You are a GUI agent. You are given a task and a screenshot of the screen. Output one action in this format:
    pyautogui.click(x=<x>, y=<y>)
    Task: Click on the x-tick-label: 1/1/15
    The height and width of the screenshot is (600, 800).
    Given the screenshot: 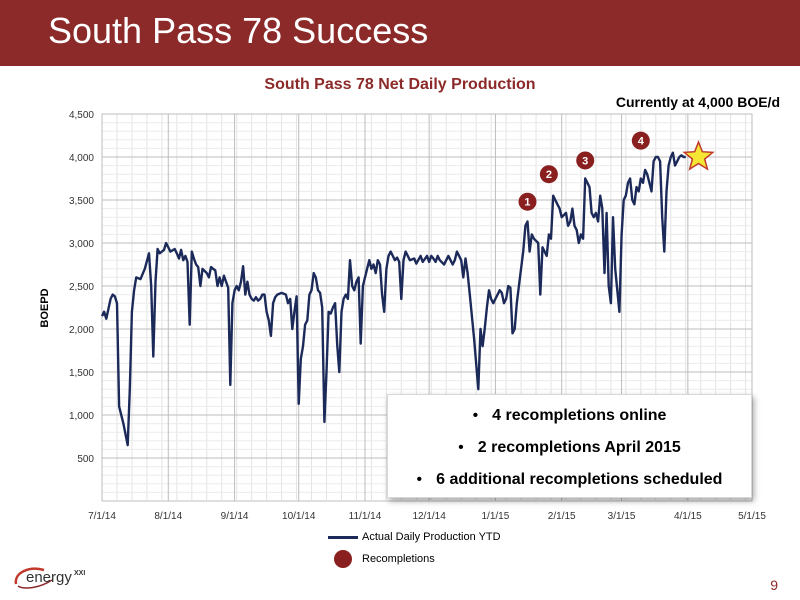 What is the action you would take?
    pyautogui.click(x=496, y=516)
    